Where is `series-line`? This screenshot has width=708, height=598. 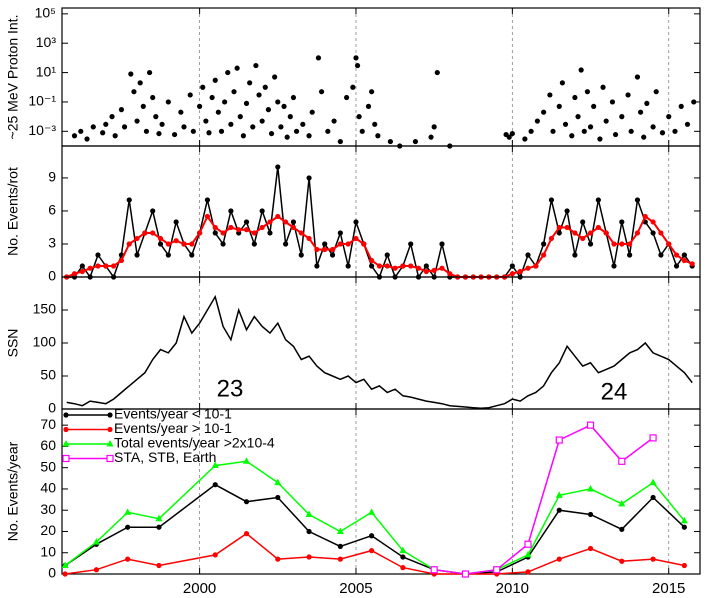
series-line is located at coordinates (374, 529).